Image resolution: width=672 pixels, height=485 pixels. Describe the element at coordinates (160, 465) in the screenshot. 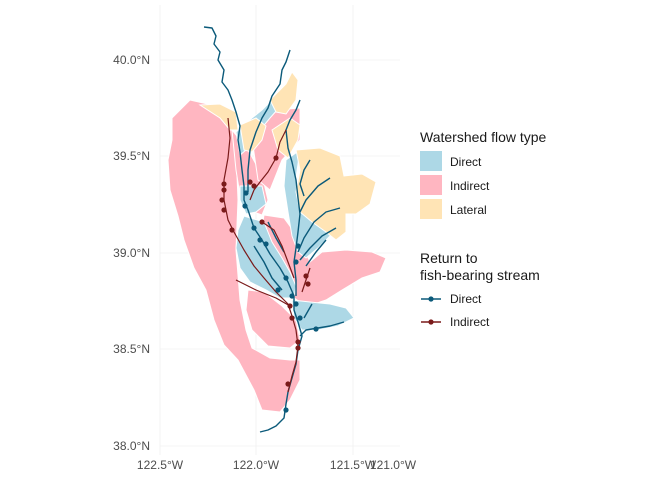

I see `x-tick-label: 122.5°W` at that location.